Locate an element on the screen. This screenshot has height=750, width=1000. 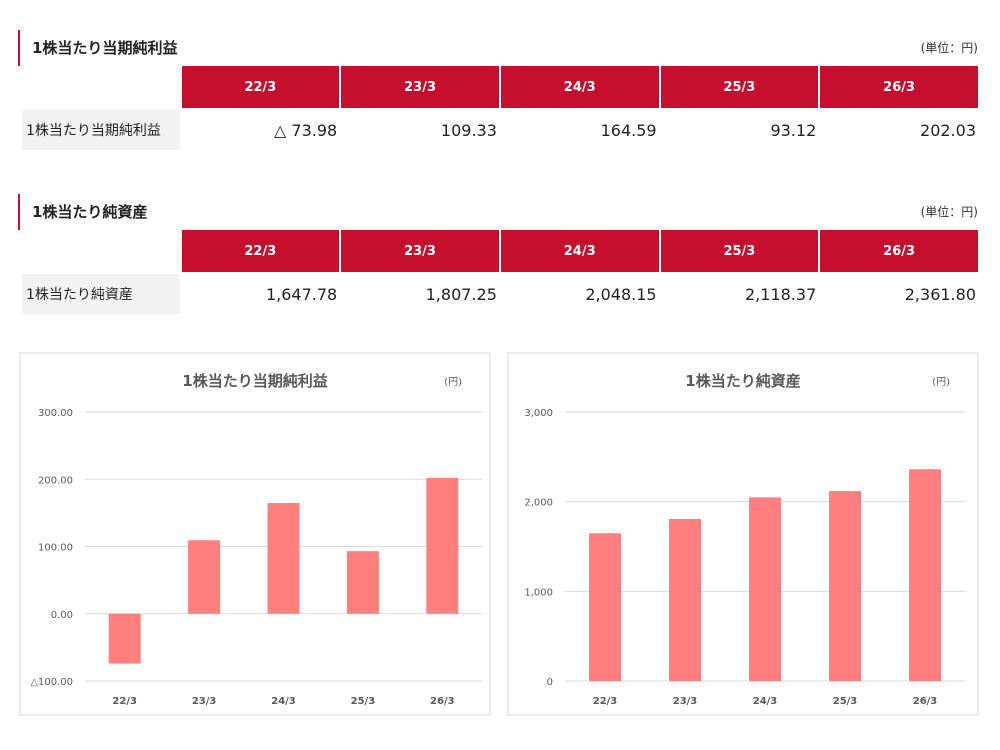
section-title: 1株当たり純資産 is located at coordinates (82, 212).